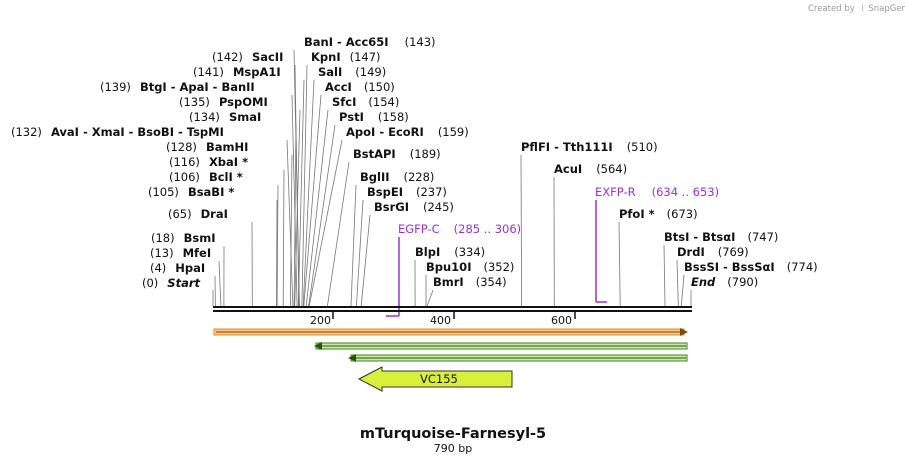 Image resolution: width=905 pixels, height=464 pixels. I want to click on site-label-bani: BanI - Acc65I (143), so click(370, 42).